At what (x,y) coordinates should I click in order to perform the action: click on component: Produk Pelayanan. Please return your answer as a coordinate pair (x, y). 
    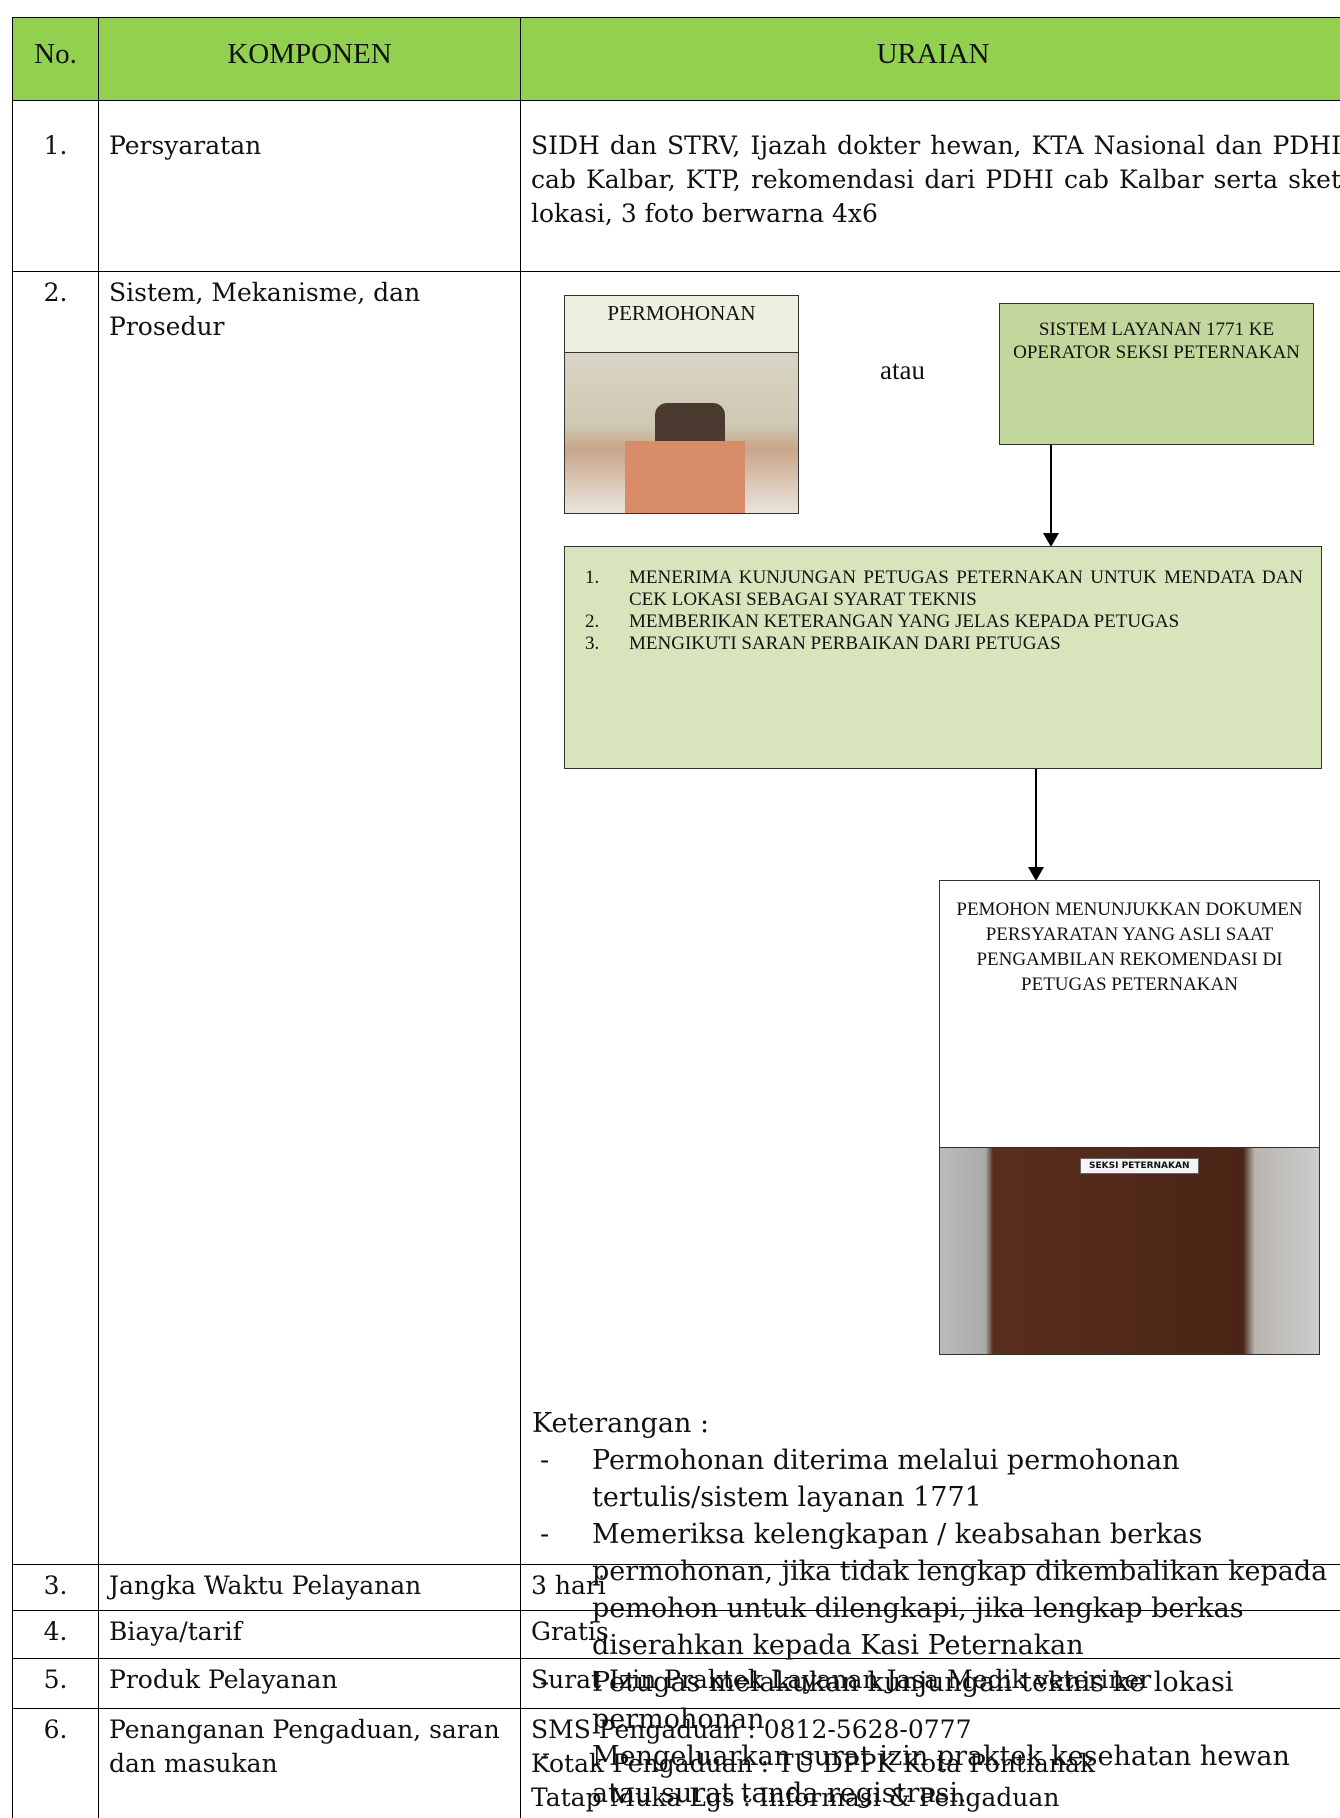
    Looking at the image, I should click on (309, 1683).